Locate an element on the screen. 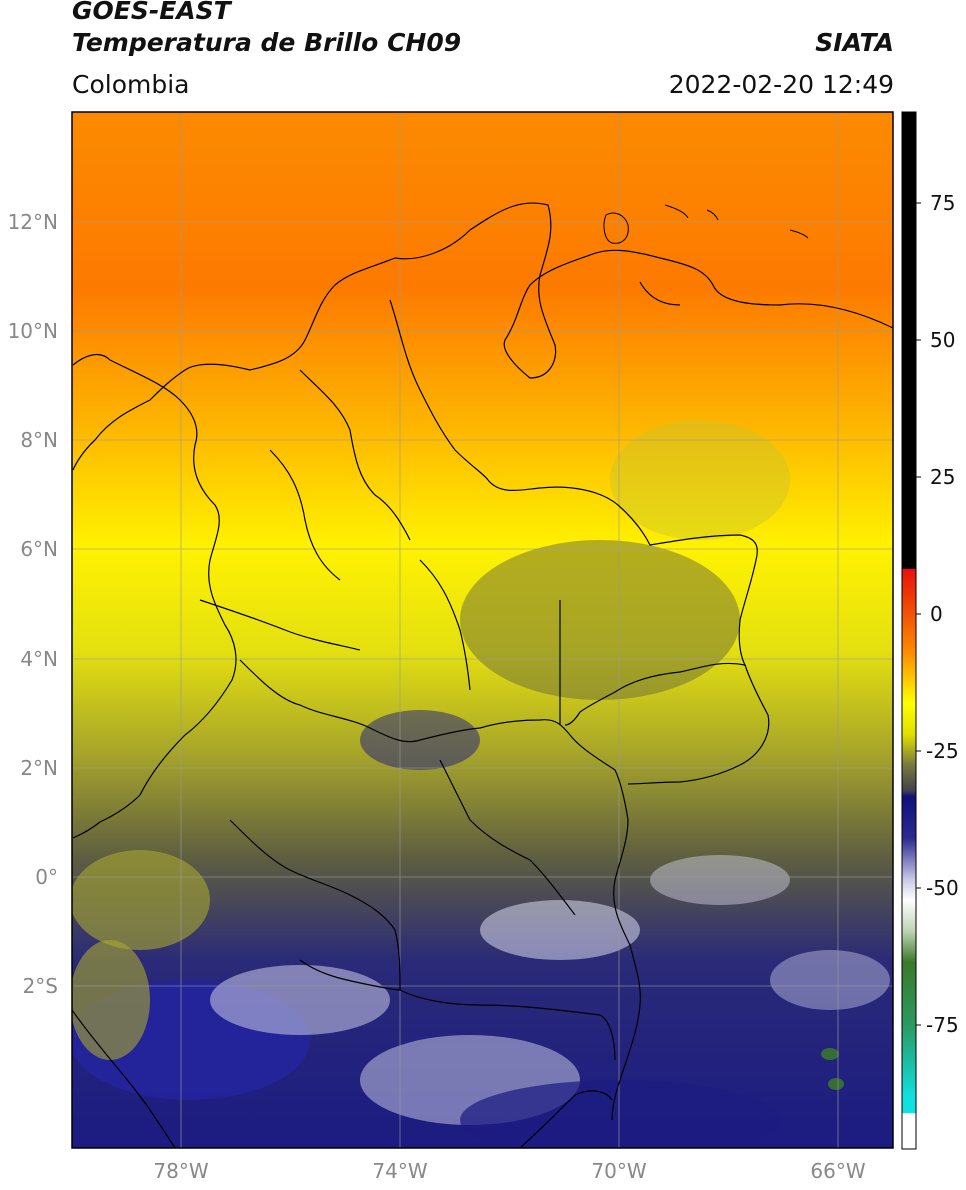 The image size is (966, 1190). latitude-ticks: 12°N 10°N 8°N 6°N 4°N 2°N 0° 2°S is located at coordinates (33, 604).